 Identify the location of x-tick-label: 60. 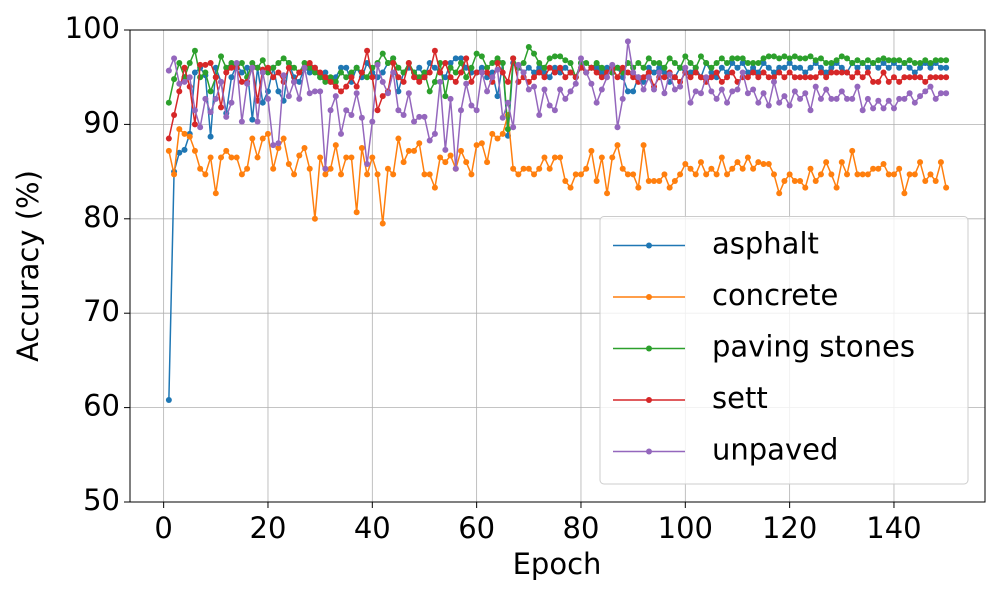
(476, 528).